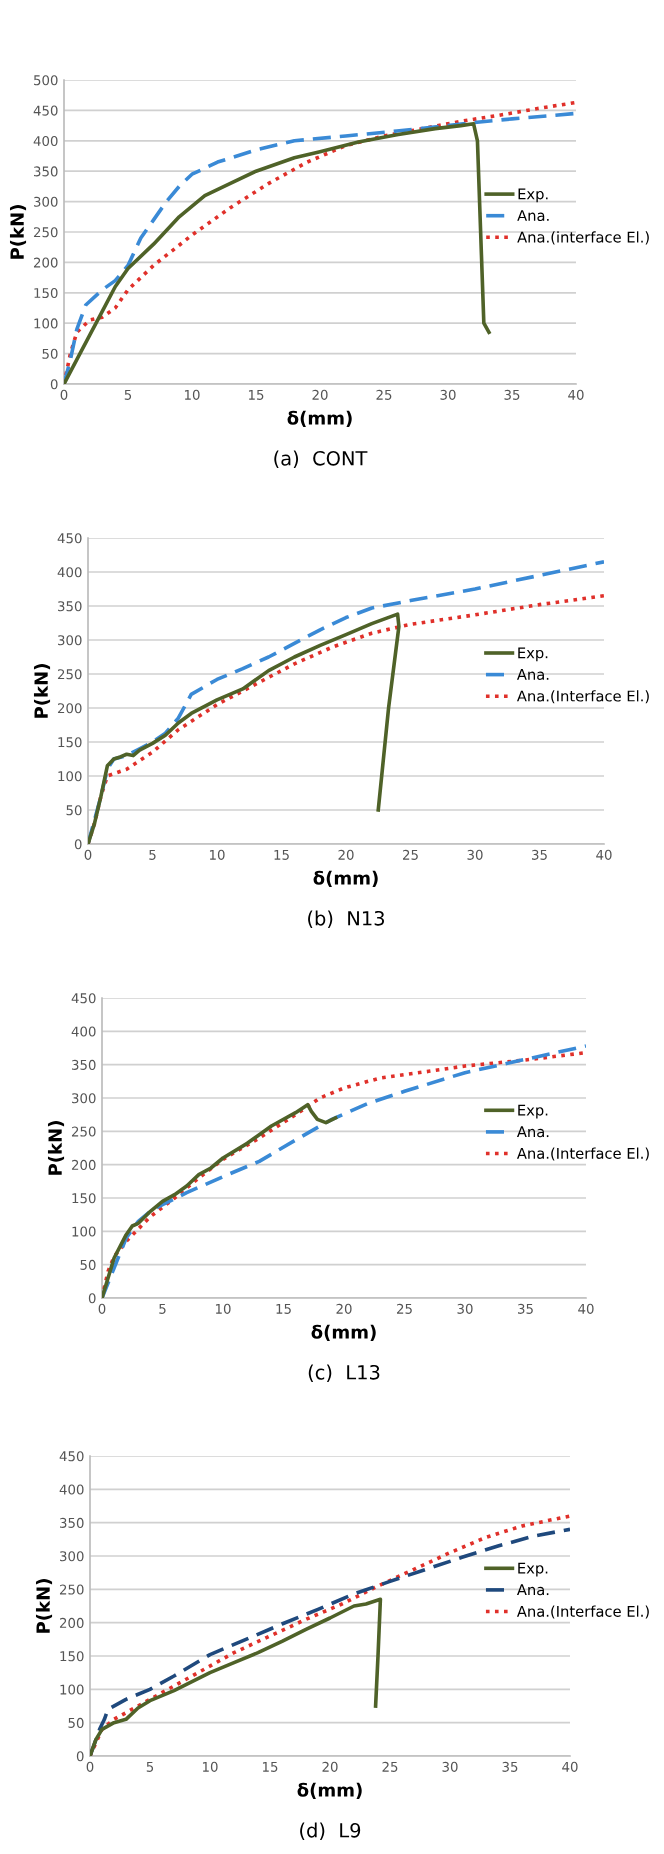 This screenshot has width=664, height=1854. What do you see at coordinates (346, 919) in the screenshot?
I see `text: (b) N13` at bounding box center [346, 919].